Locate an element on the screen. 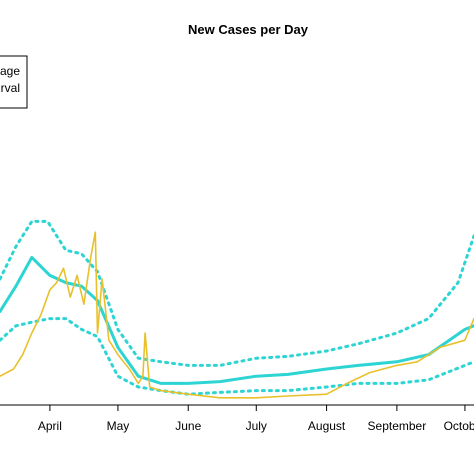 This screenshot has height=474, width=474. legend: rage rval is located at coordinates (14, 82).